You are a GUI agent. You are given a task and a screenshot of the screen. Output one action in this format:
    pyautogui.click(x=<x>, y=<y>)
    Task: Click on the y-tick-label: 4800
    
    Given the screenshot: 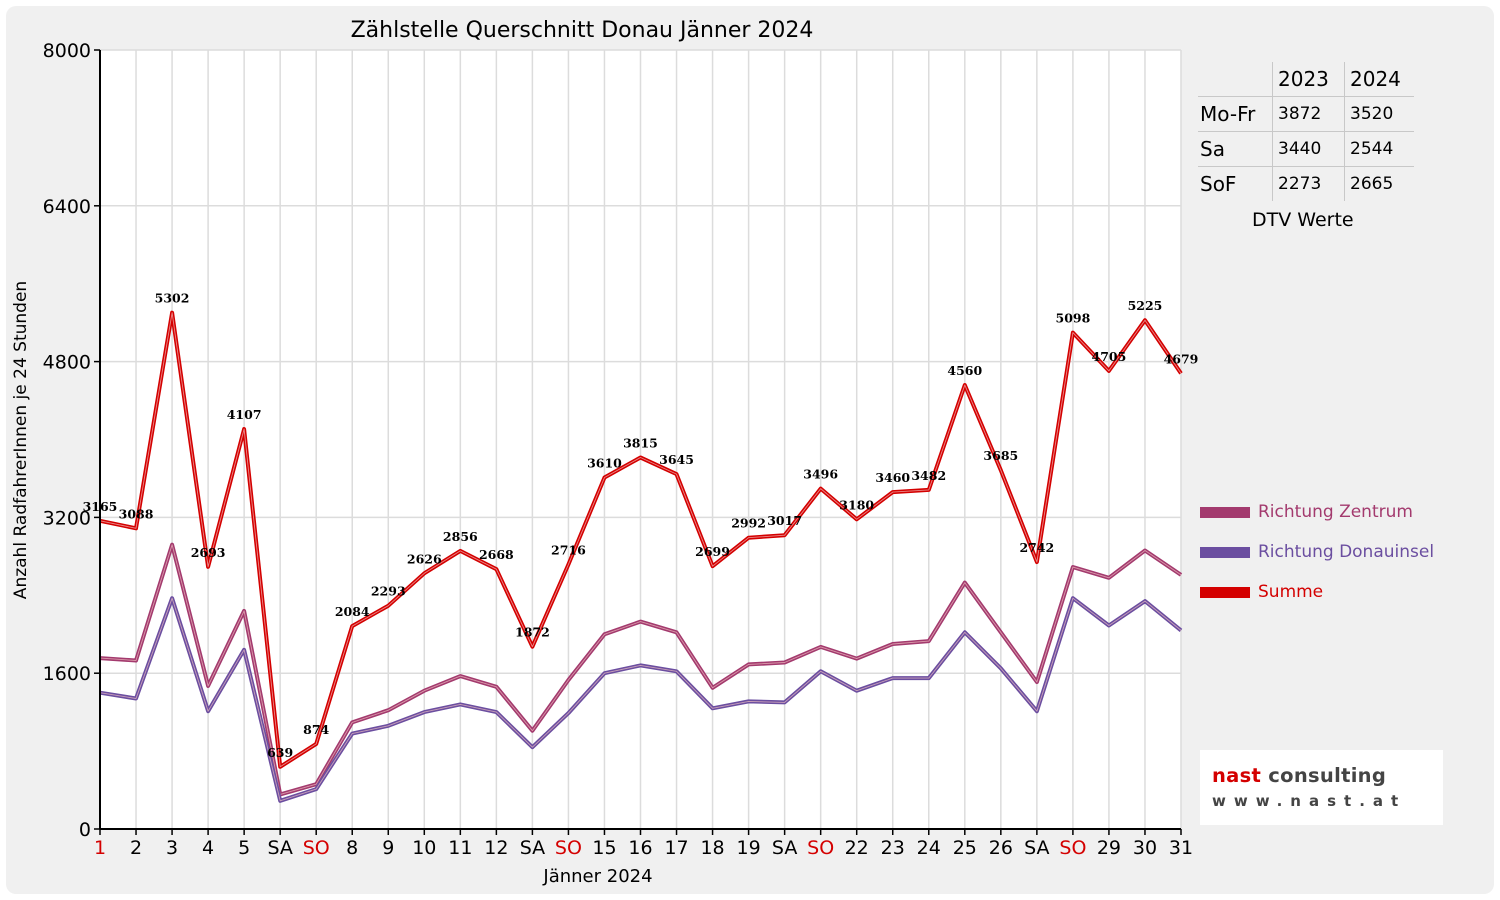 What is the action you would take?
    pyautogui.click(x=67, y=363)
    